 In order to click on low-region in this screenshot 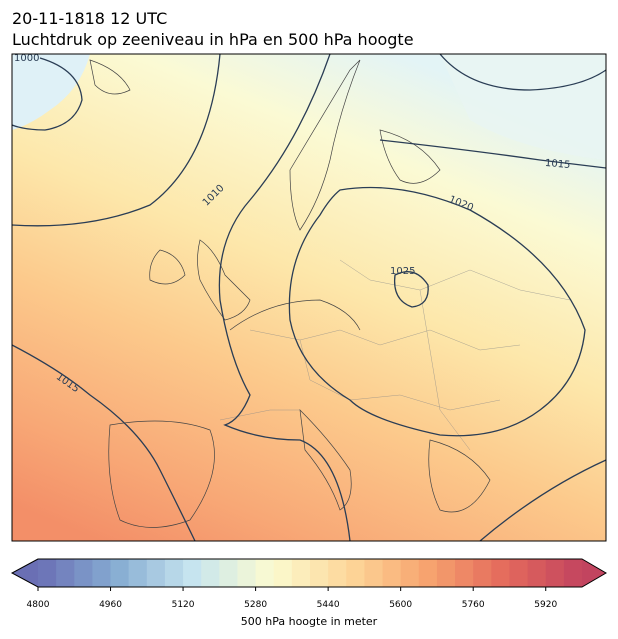, I will do `click(51, 92)`.